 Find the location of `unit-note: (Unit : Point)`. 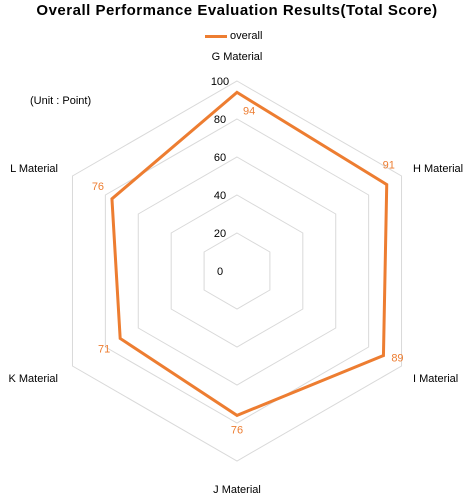

unit-note: (Unit : Point) is located at coordinates (61, 101).